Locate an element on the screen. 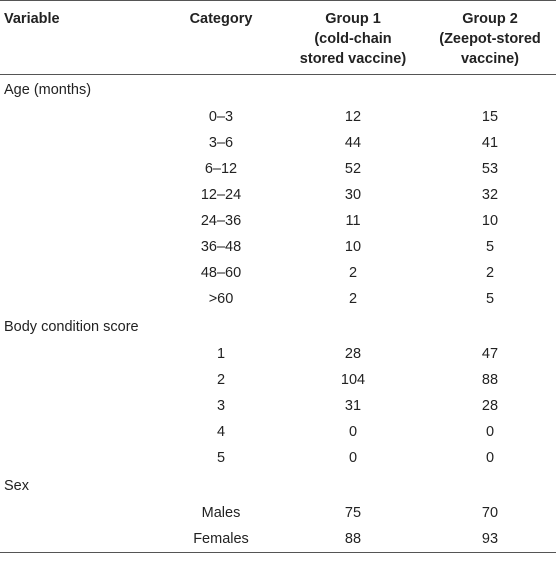  group1-cell: 30 is located at coordinates (353, 195).